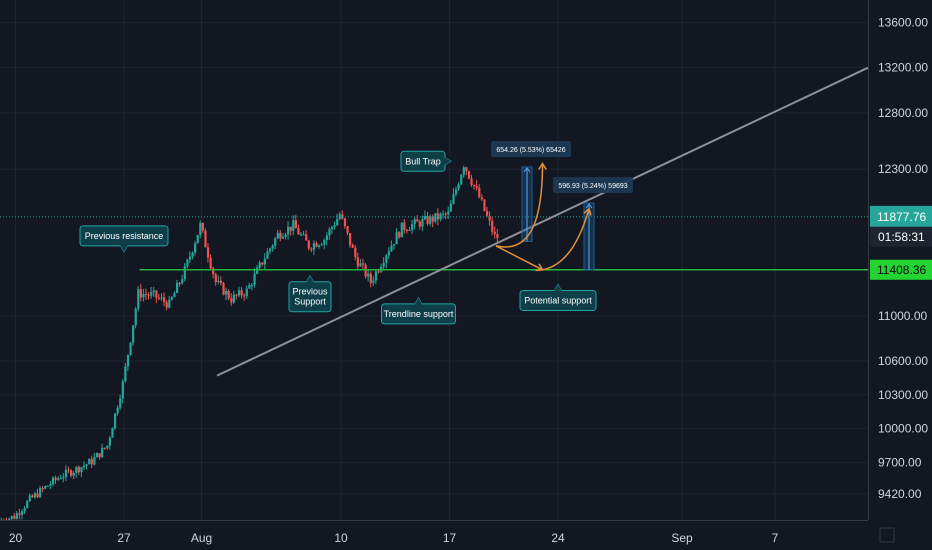  I want to click on x-tick-label: 10, so click(341, 538).